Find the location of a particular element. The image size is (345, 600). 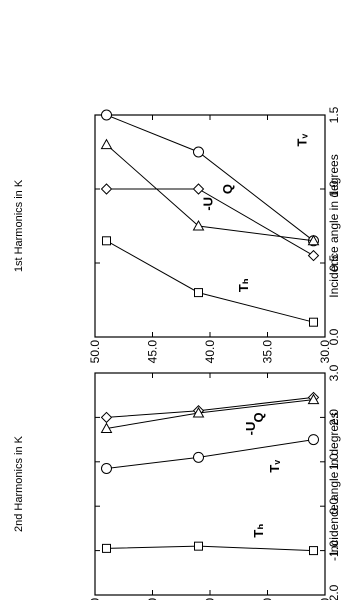

y-tick-label: 2.0 is located at coordinates (334, 417).